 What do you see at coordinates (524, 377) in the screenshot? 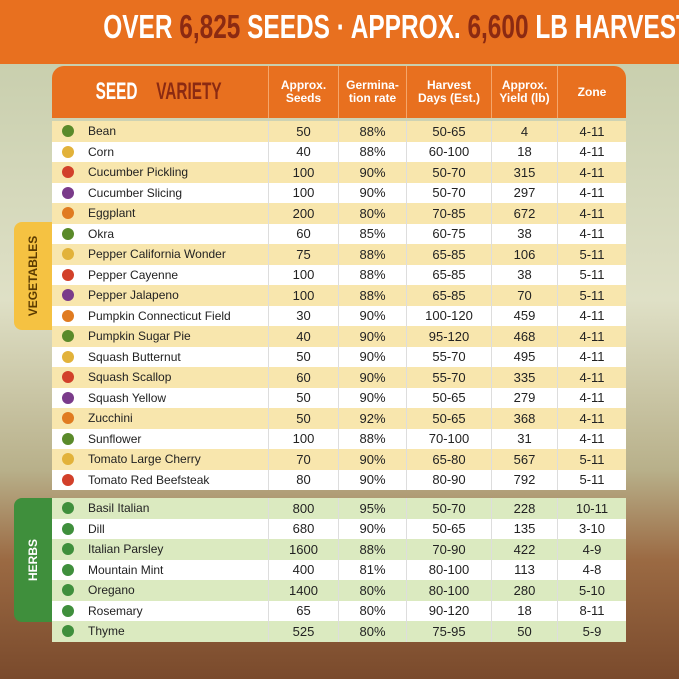
I see `table-cell: 335` at bounding box center [524, 377].